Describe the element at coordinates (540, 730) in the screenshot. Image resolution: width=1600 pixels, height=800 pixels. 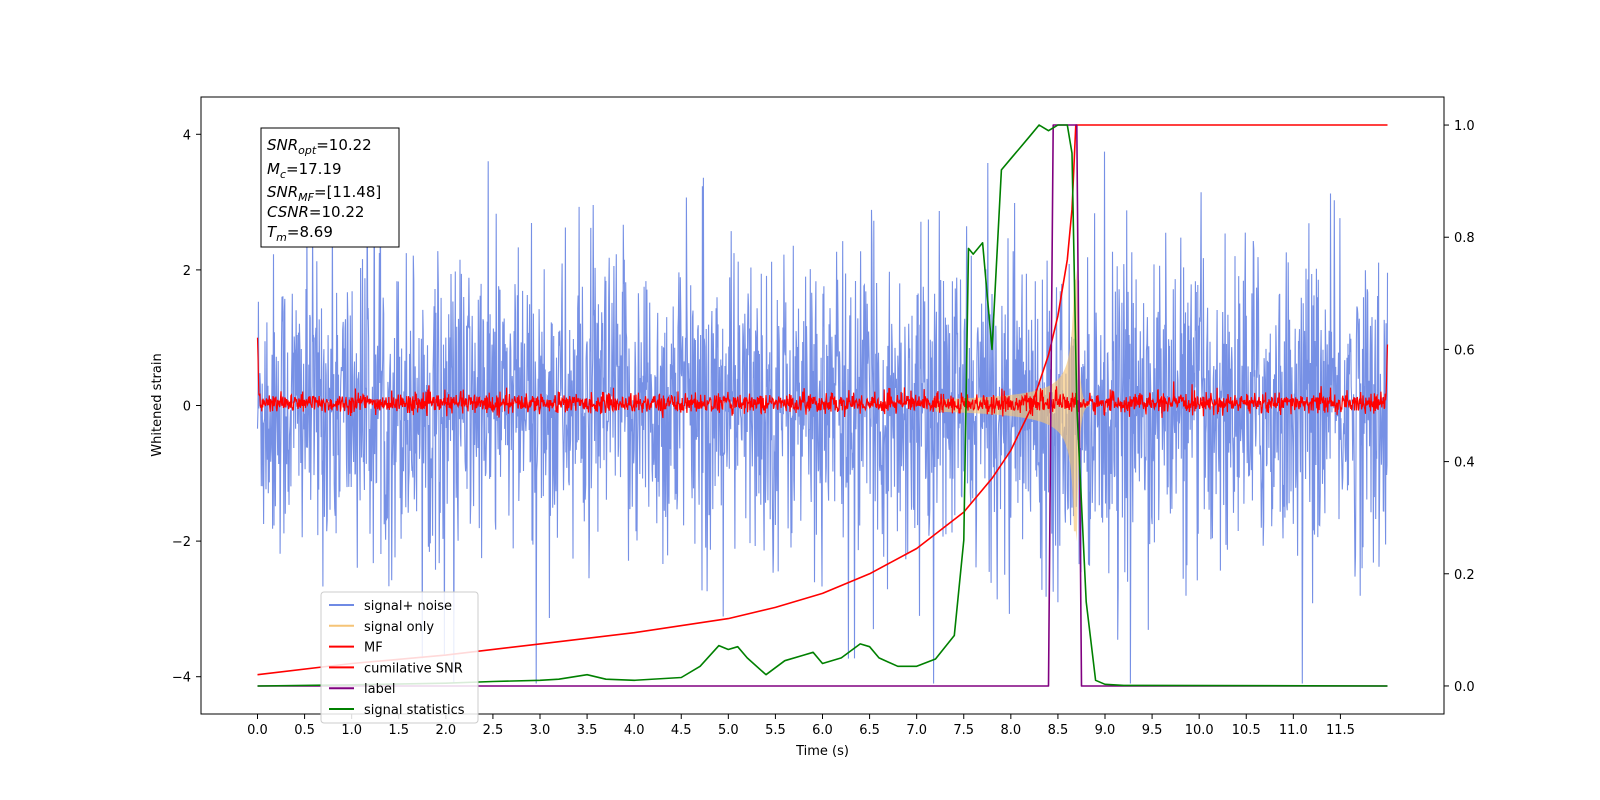
I see `x-tick-label: 3.0` at that location.